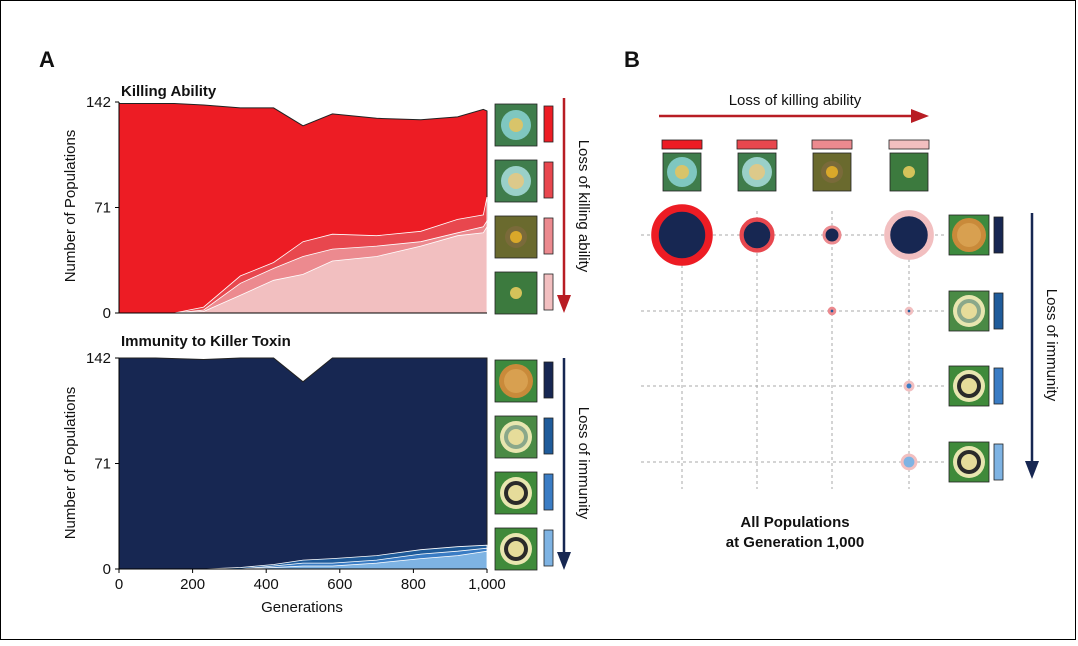 This screenshot has width=1078, height=646. What do you see at coordinates (98, 358) in the screenshot?
I see `immunity-ytick-label-2: 142` at bounding box center [98, 358].